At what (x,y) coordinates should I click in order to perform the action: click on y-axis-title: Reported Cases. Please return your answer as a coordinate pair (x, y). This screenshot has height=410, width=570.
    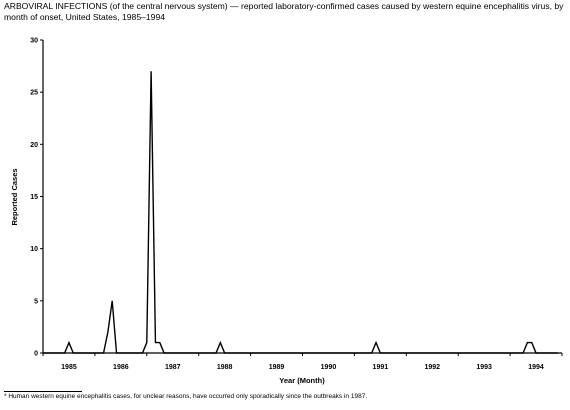
    Looking at the image, I should click on (14, 196).